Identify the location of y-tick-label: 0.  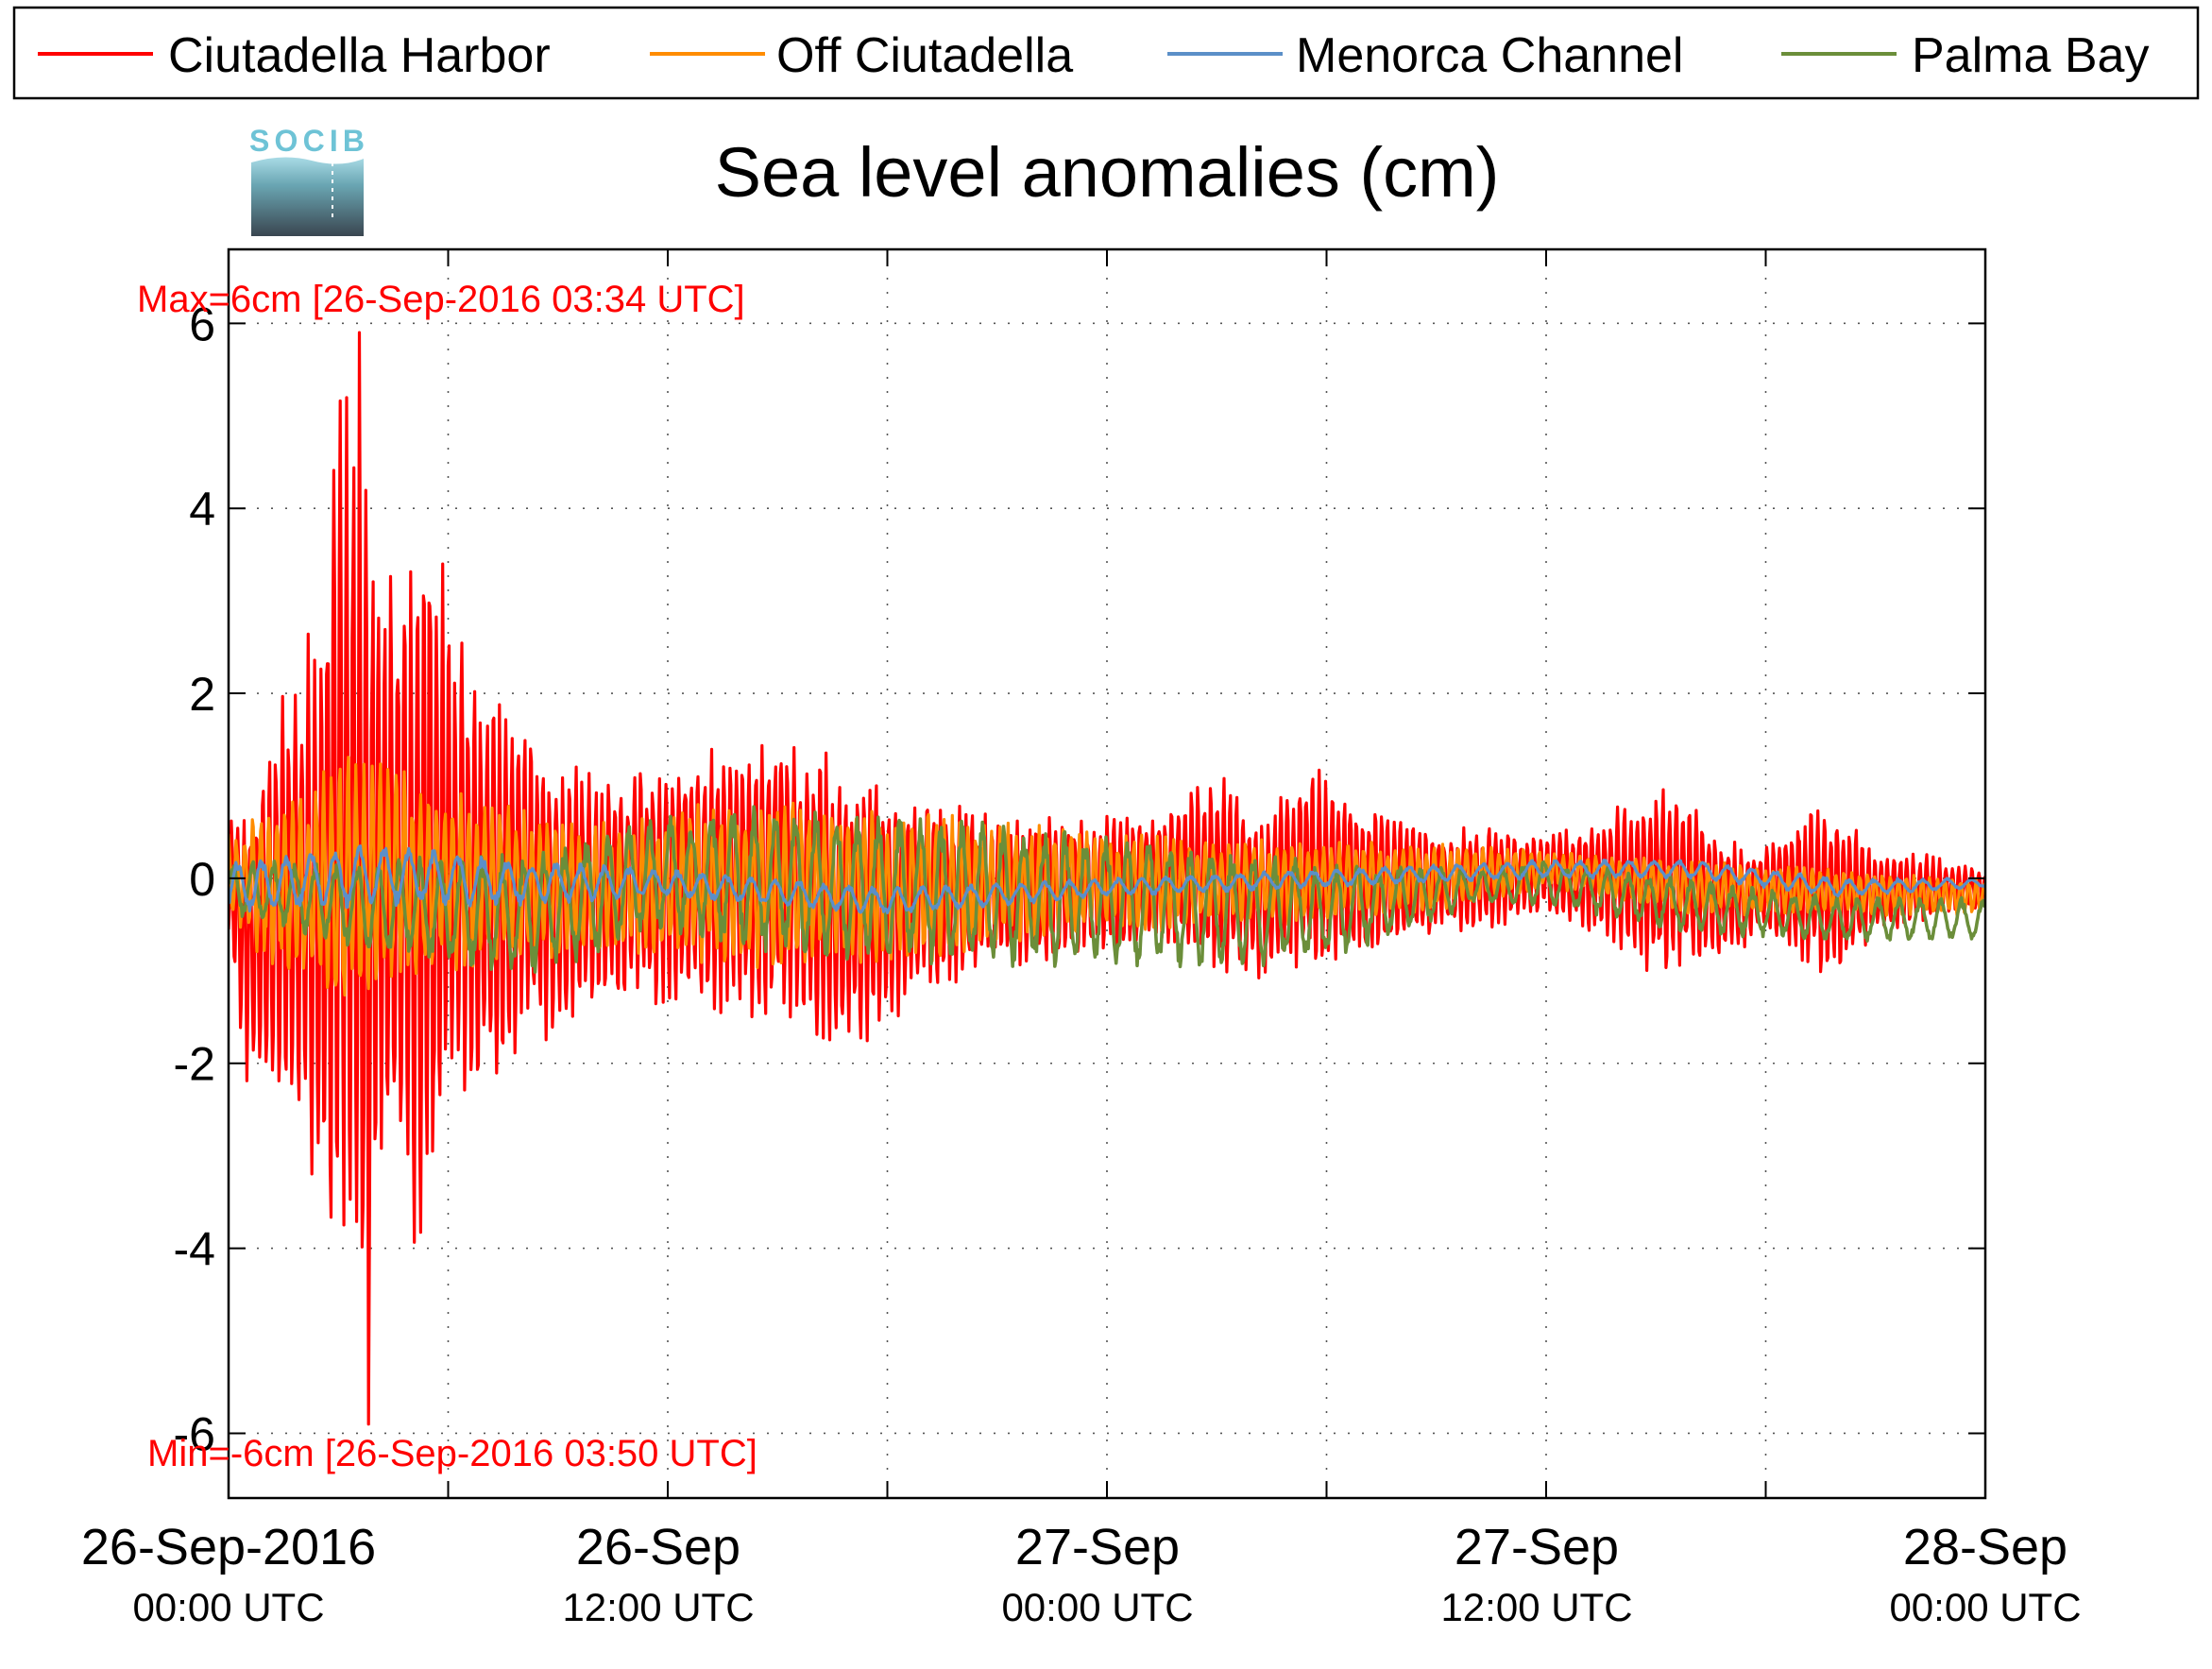
(202, 880).